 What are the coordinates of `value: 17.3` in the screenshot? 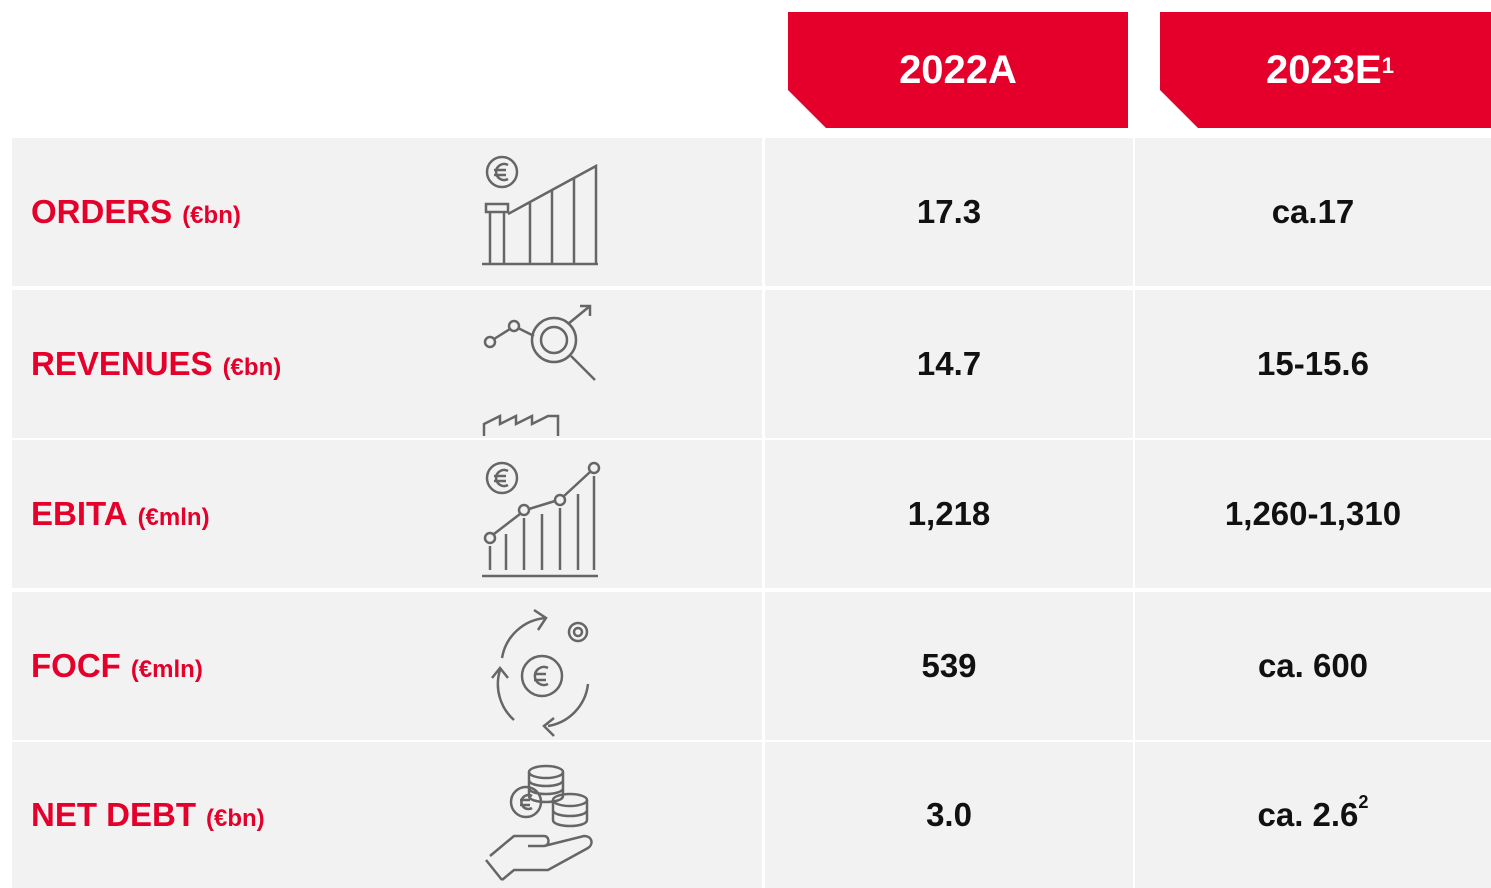 It's located at (949, 212).